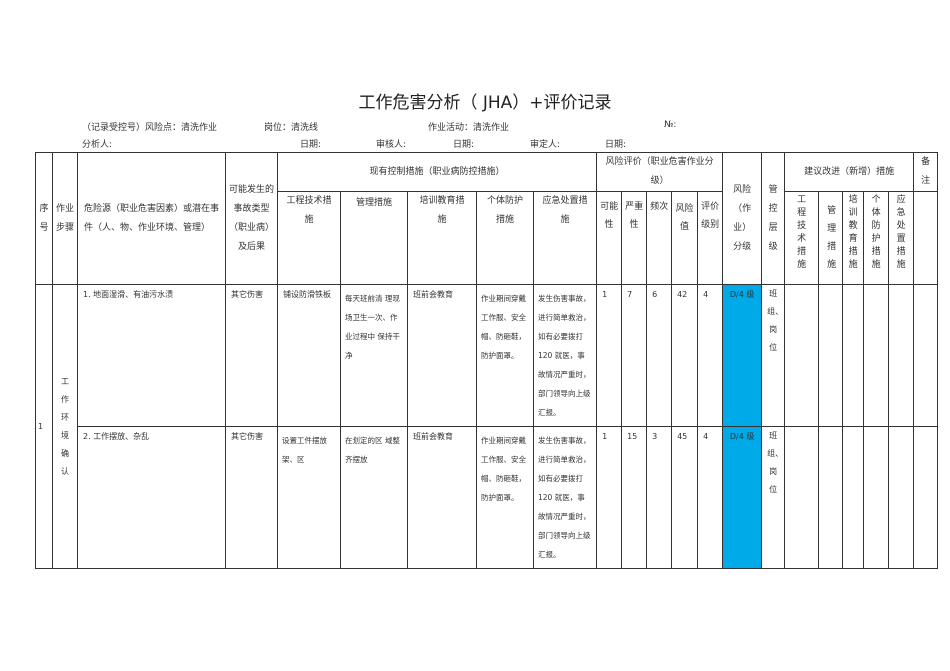  Describe the element at coordinates (802, 238) in the screenshot. I see `header-i-eng: 工程技术措施` at that location.